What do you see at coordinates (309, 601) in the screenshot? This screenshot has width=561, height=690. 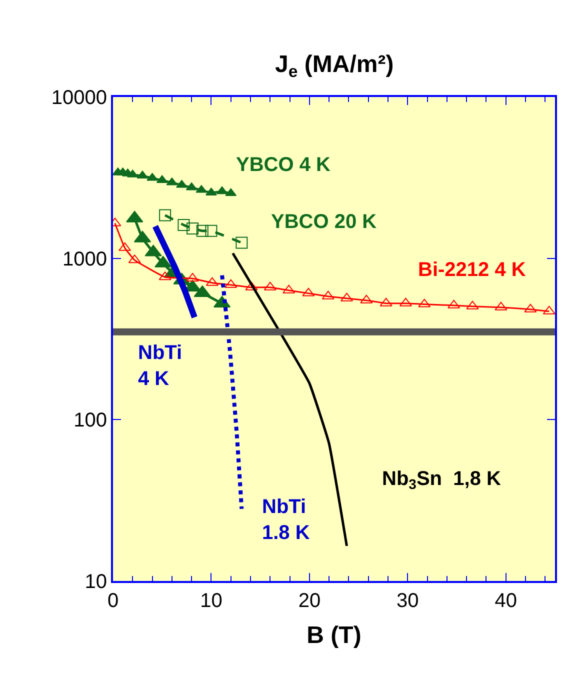 I see `x-tick-label: 20` at bounding box center [309, 601].